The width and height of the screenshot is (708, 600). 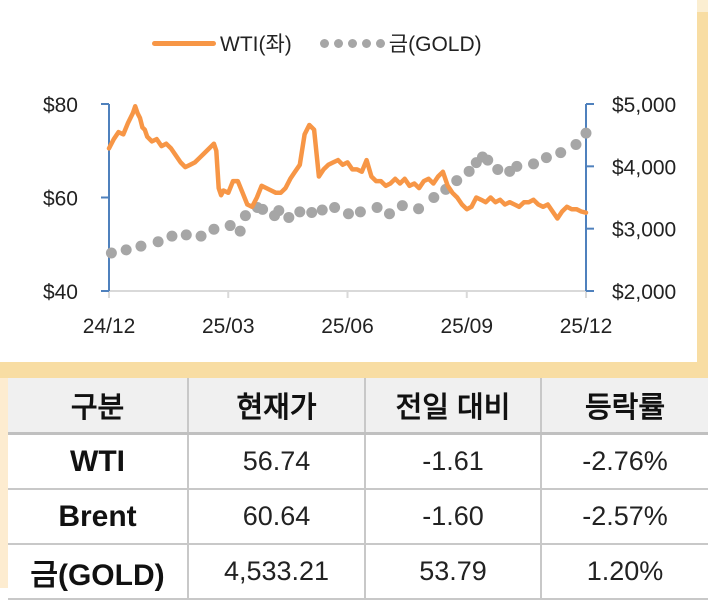 I want to click on panel-border-right, so click(x=702, y=187).